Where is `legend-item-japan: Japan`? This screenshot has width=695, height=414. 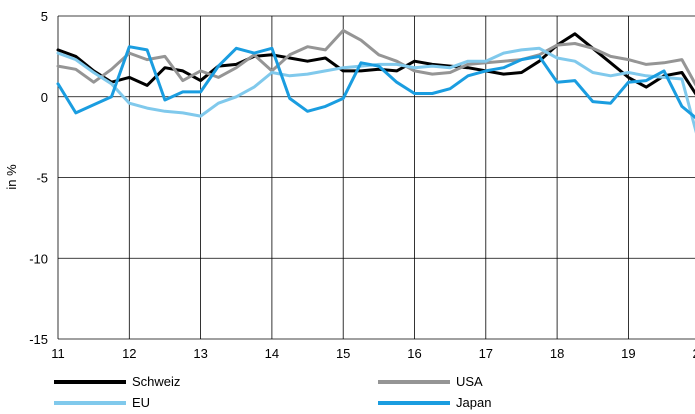 legend-item-japan: Japan is located at coordinates (434, 403).